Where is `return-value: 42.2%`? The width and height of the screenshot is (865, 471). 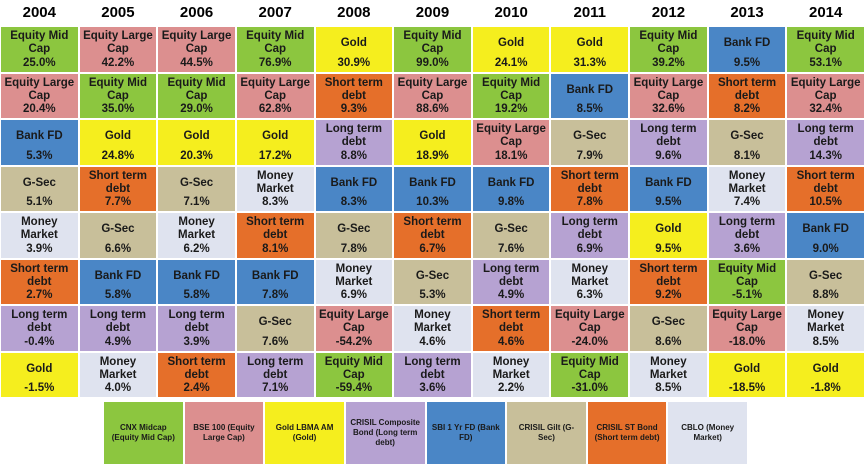
return-value: 42.2% is located at coordinates (118, 62).